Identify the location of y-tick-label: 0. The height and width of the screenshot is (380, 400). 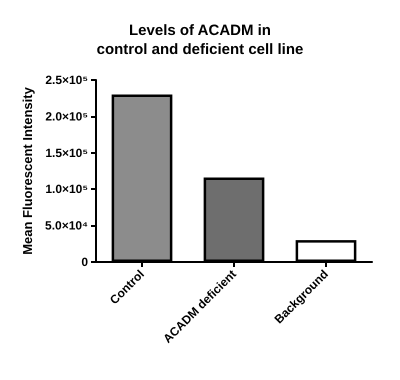
(84, 262).